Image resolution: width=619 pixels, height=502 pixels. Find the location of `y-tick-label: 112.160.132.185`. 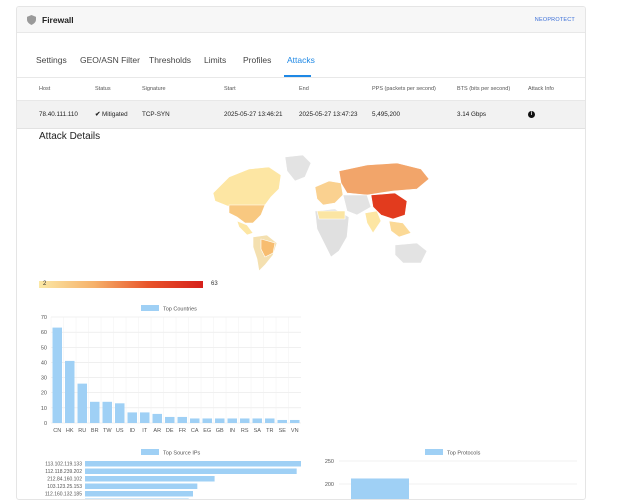

y-tick-label: 112.160.132.185 is located at coordinates (63, 495).